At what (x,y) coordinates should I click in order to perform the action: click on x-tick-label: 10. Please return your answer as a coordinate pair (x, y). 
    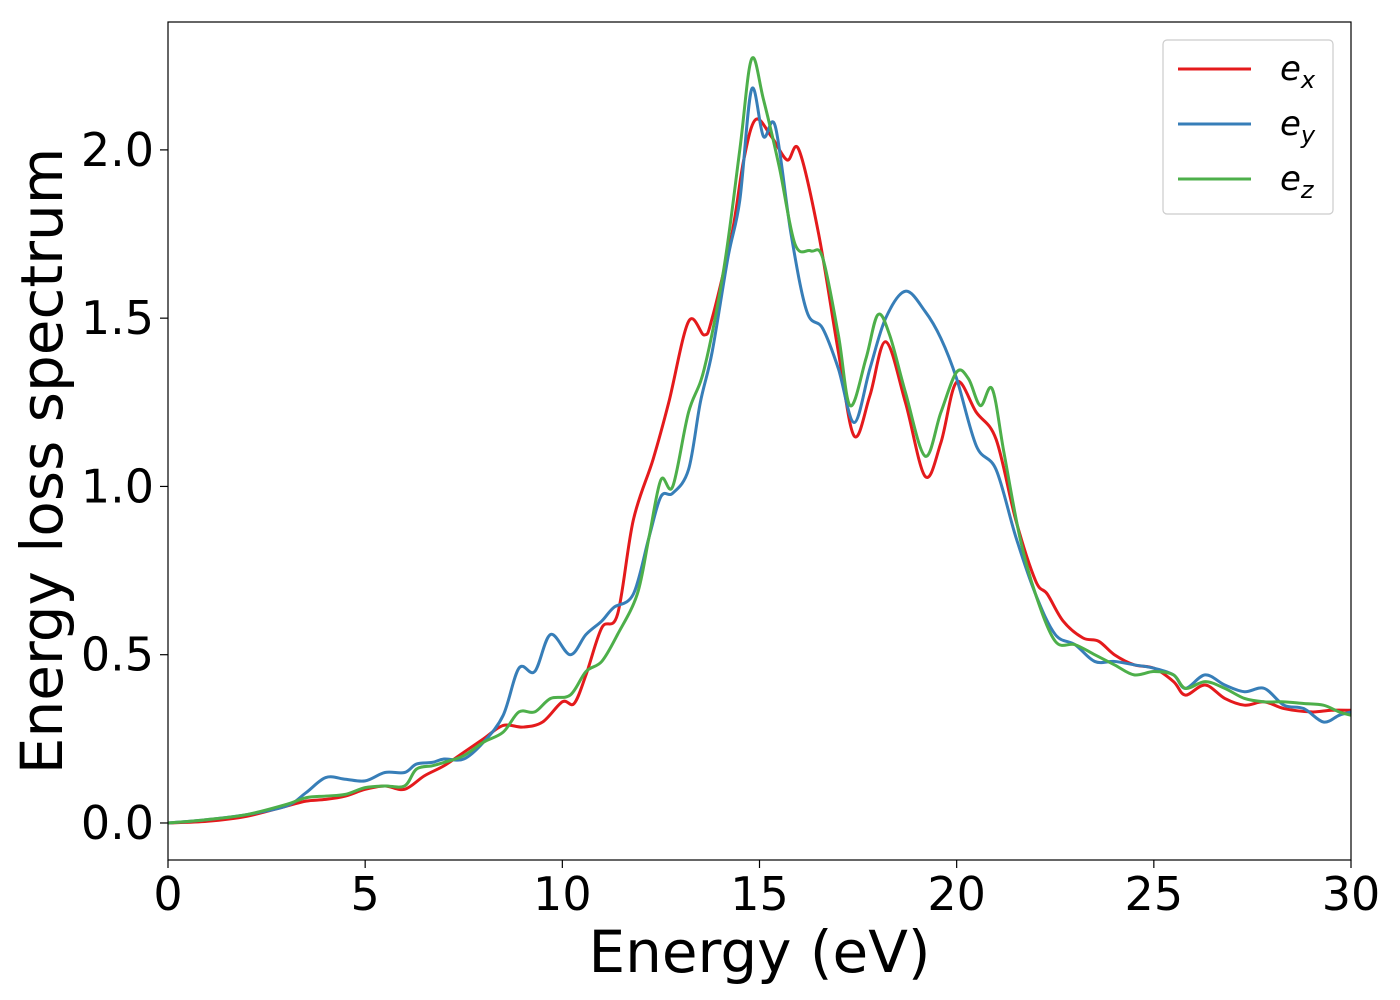
    Looking at the image, I should click on (562, 894).